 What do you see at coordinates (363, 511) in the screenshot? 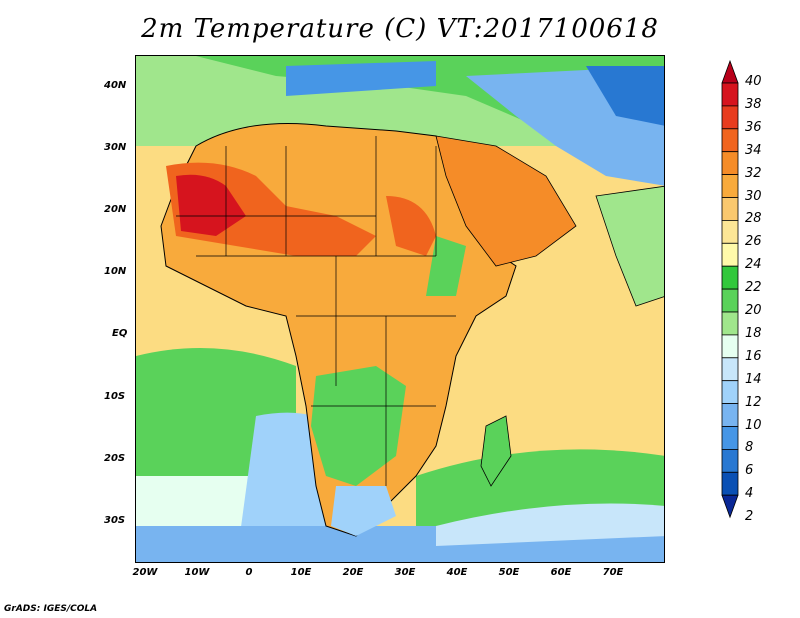
I see `south-africa-cool` at bounding box center [363, 511].